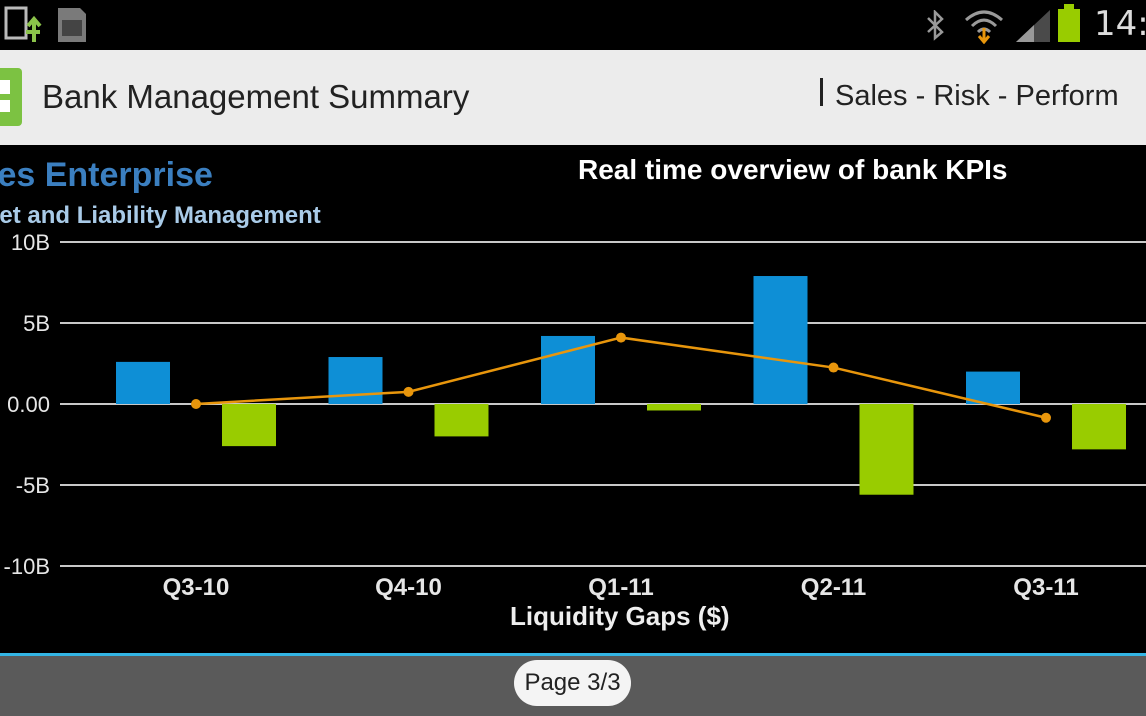  What do you see at coordinates (833, 587) in the screenshot?
I see `x-tick-label: Q2-11` at bounding box center [833, 587].